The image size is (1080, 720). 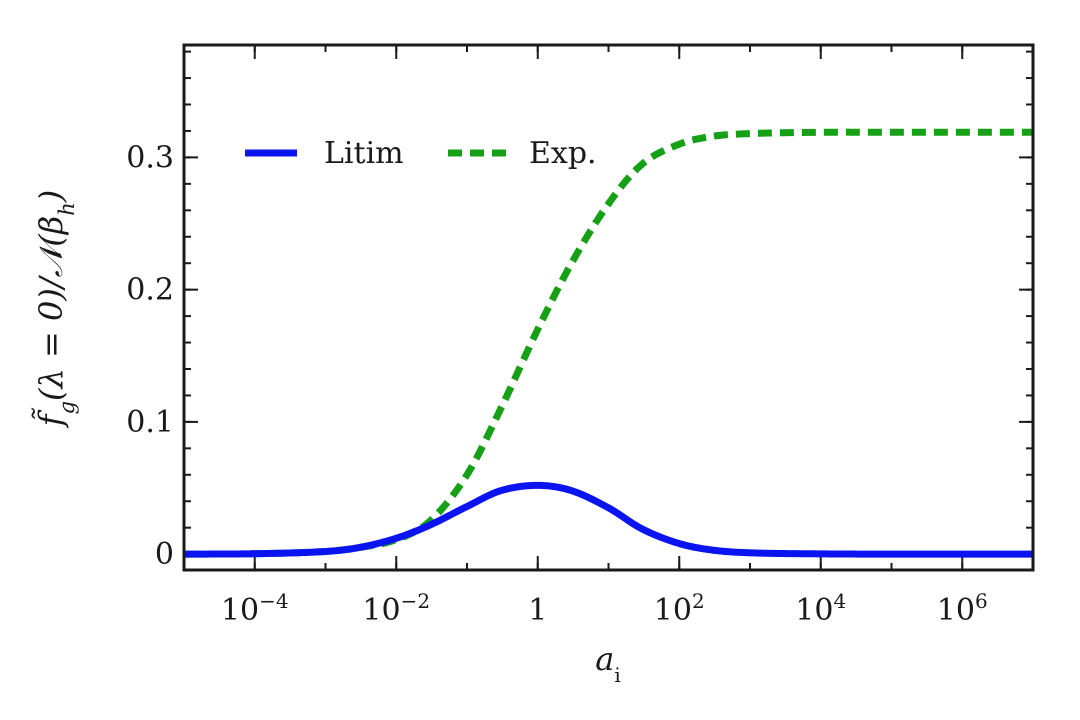 I want to click on legend-label-exp: Exp., so click(x=563, y=153).